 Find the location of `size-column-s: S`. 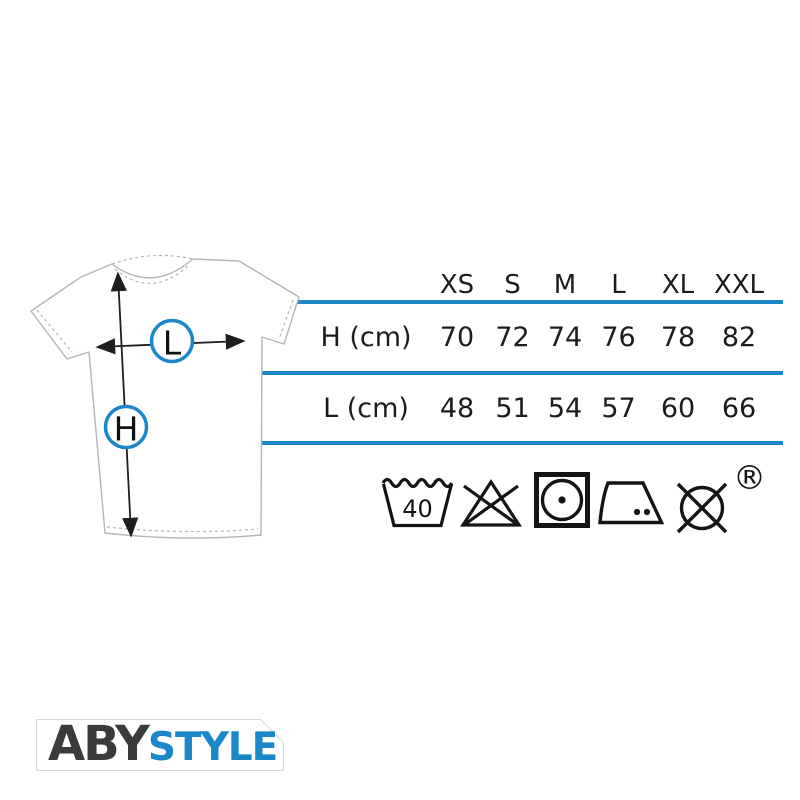

size-column-s: S is located at coordinates (512, 285).